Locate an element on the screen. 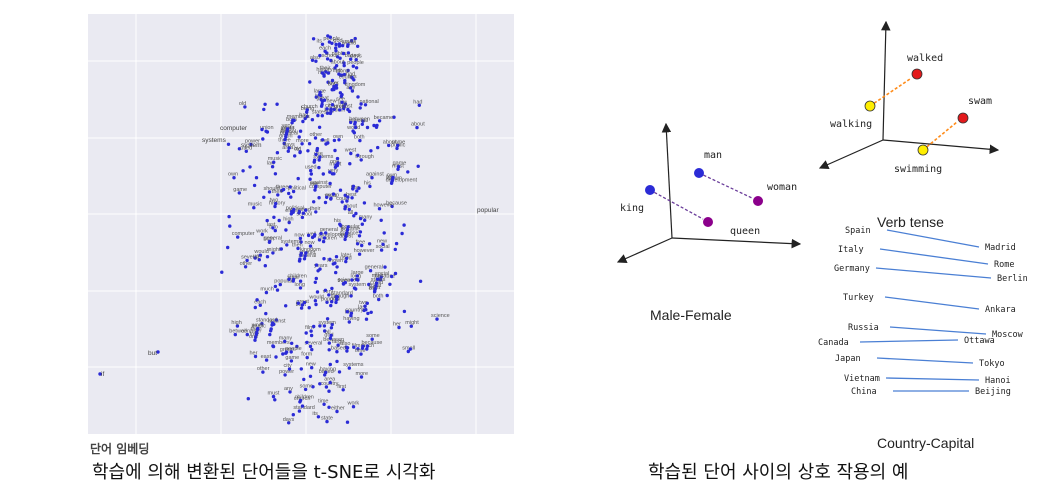 The image size is (1052, 497). tsne-word-label: had is located at coordinates (350, 74).